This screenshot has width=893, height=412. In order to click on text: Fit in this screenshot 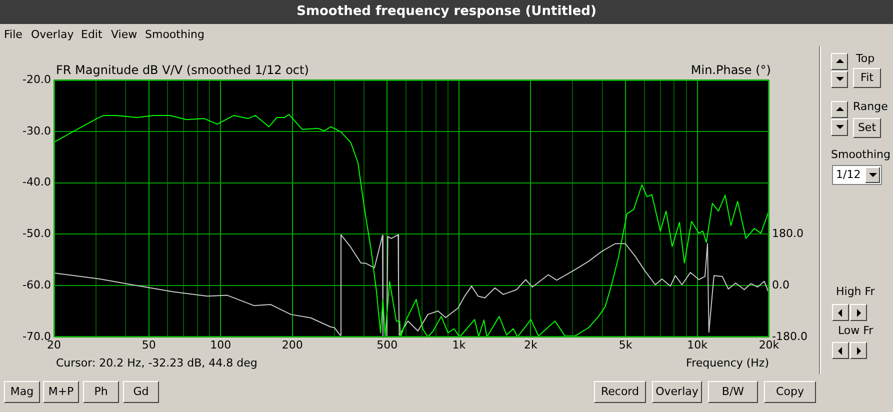, I will do `click(867, 78)`.